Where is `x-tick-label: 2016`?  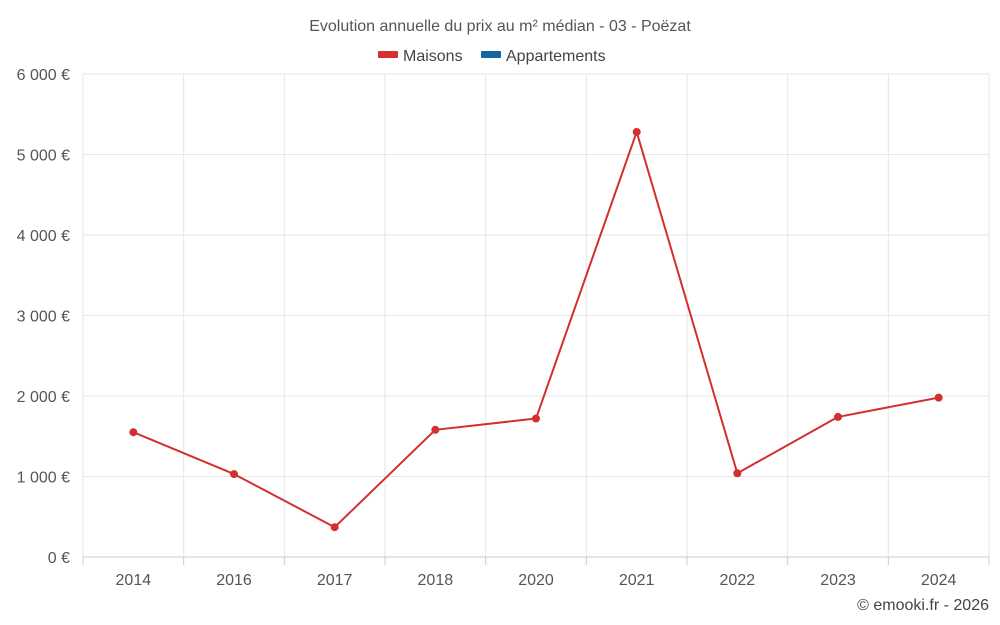
x-tick-label: 2016 is located at coordinates (234, 580).